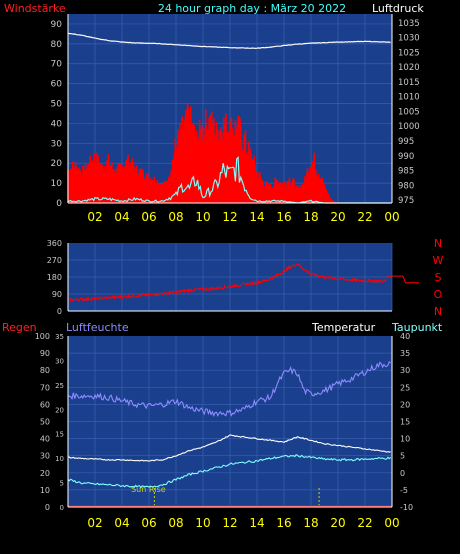  Describe the element at coordinates (405, 404) in the screenshot. I see `temperature-tick: 20` at that location.